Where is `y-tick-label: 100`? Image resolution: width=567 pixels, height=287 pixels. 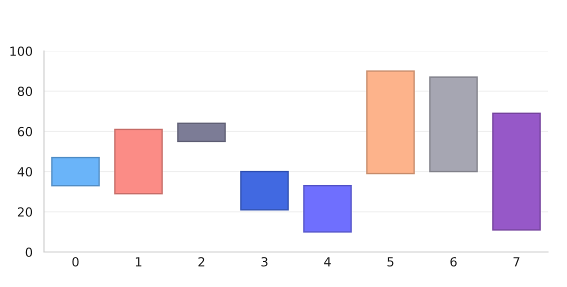
y-tick-label: 100 is located at coordinates (21, 51).